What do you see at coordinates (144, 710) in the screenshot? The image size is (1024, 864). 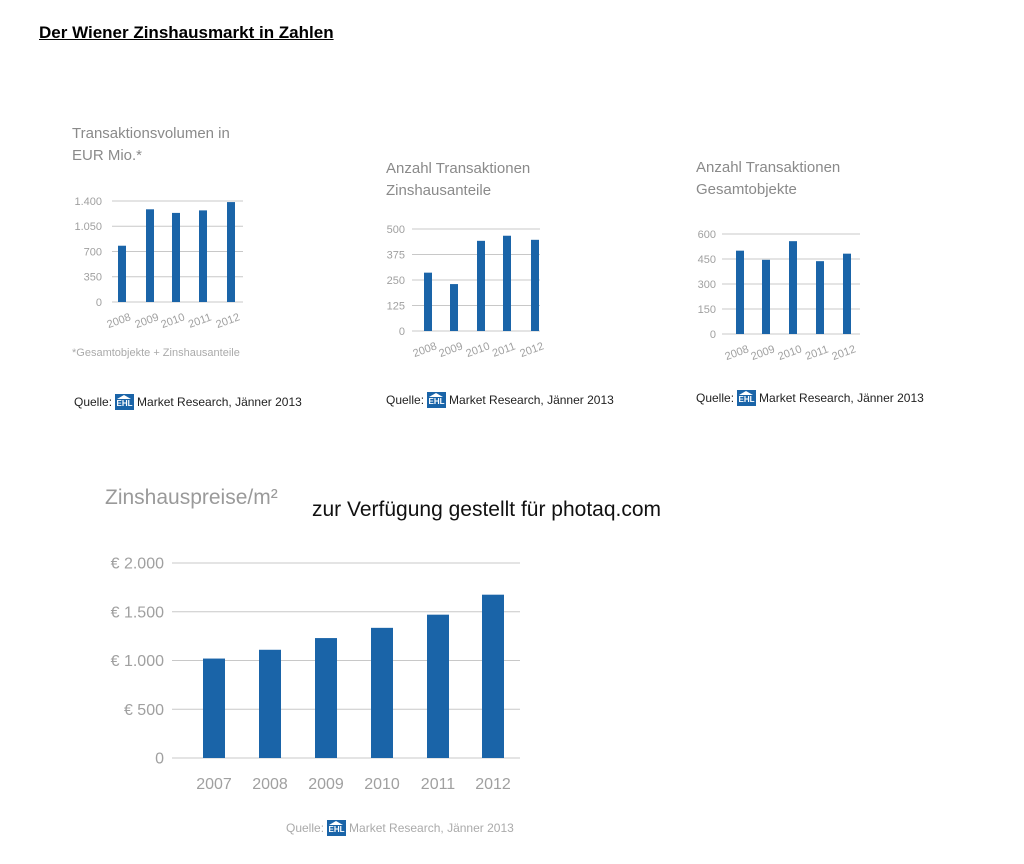 I see `y-tick-label: € 500` at bounding box center [144, 710].